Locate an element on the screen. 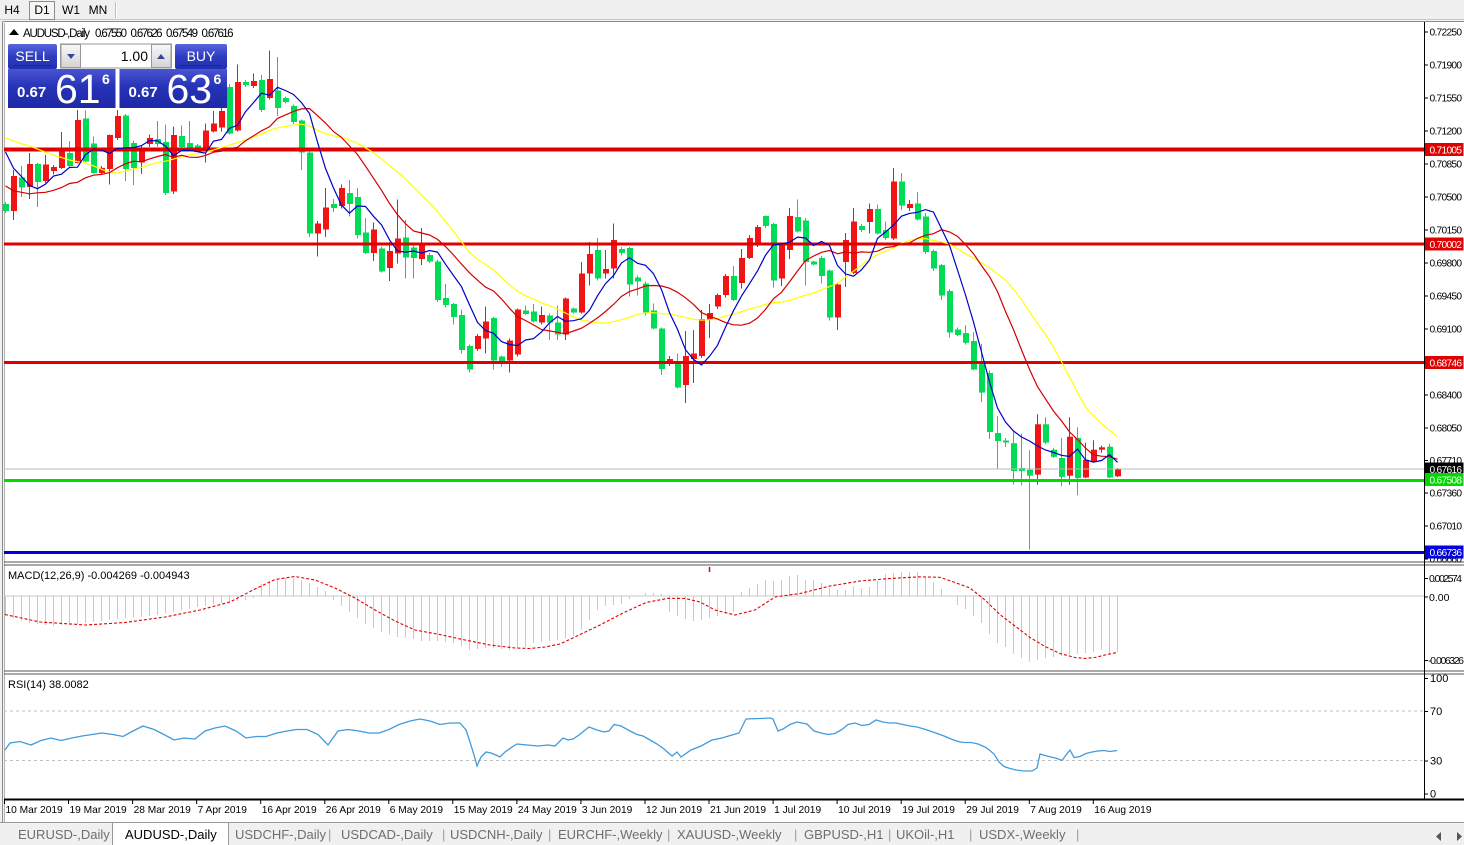  svg-text: 0.00 is located at coordinates (1439, 598).